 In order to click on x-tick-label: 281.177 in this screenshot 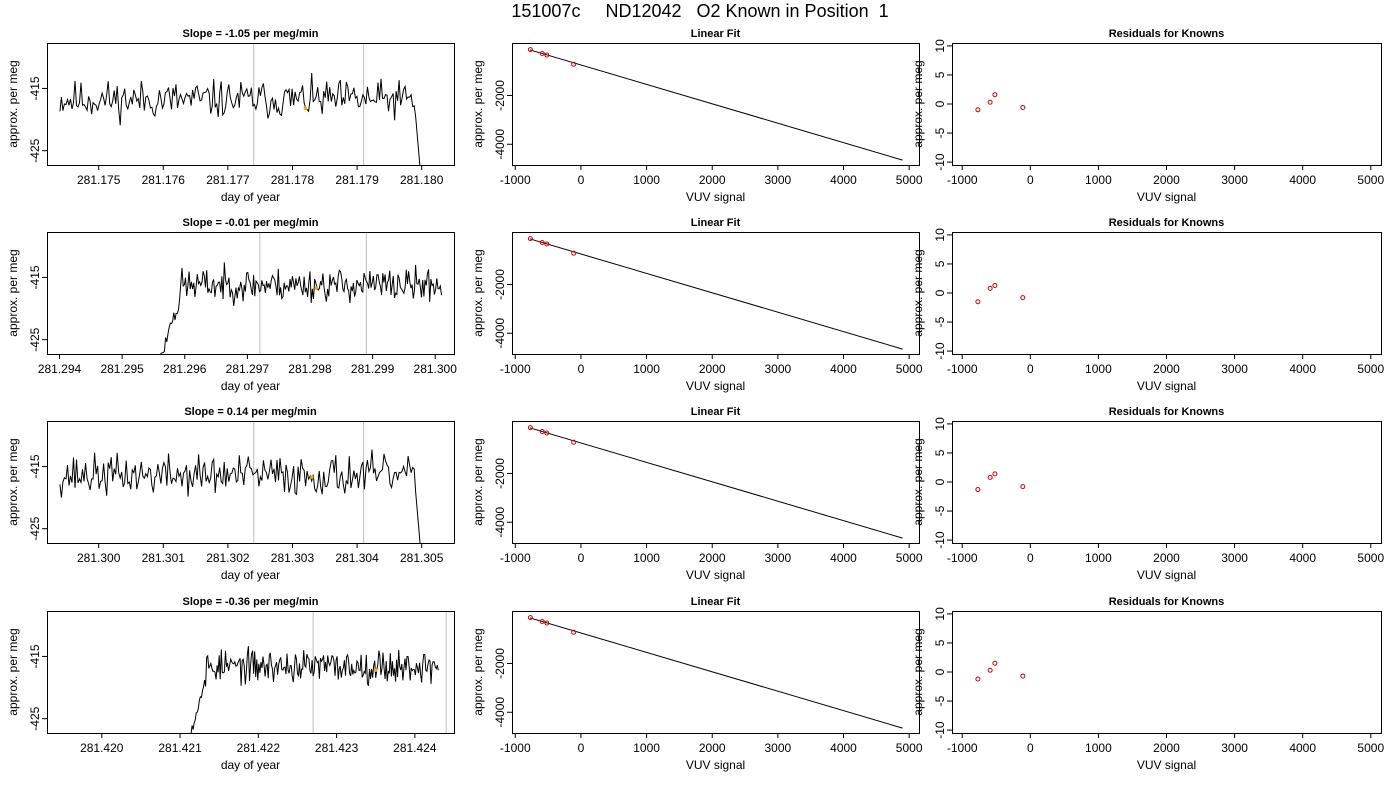, I will do `click(228, 180)`.